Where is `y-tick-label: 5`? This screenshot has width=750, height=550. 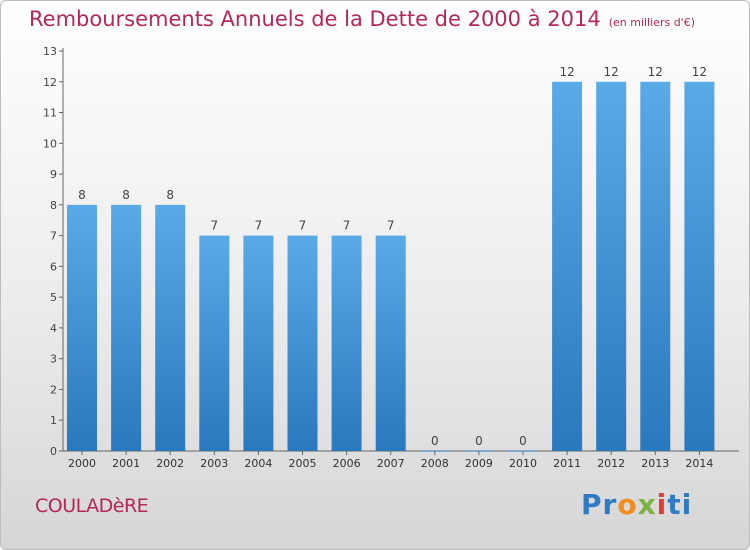 y-tick-label: 5 is located at coordinates (53, 297).